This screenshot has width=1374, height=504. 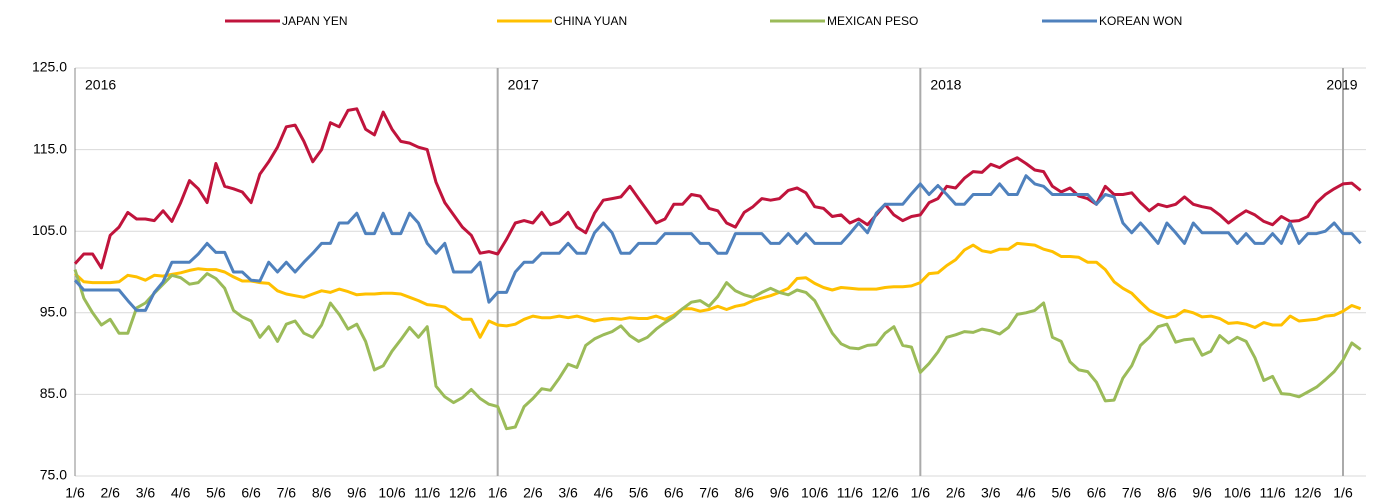 What do you see at coordinates (1341, 85) in the screenshot?
I see `year-label: 2019` at bounding box center [1341, 85].